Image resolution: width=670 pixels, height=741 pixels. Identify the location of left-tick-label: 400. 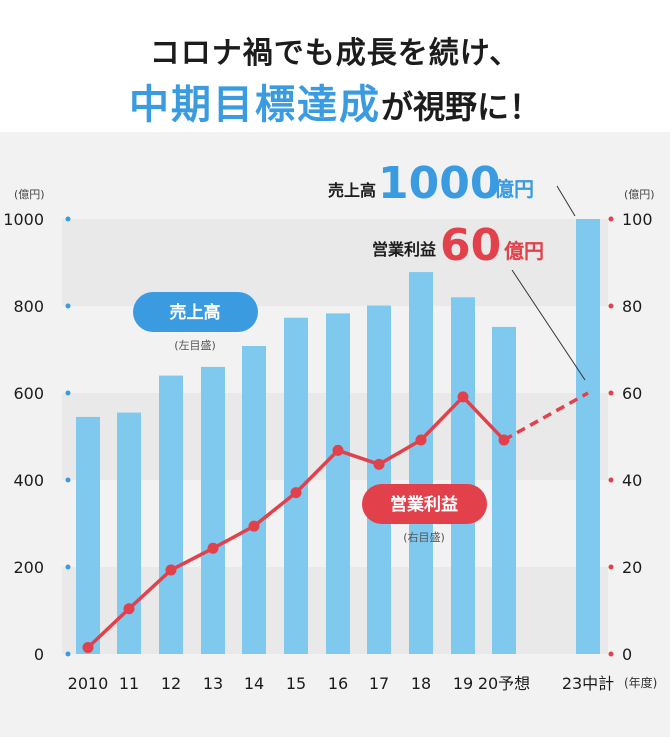
(28, 480).